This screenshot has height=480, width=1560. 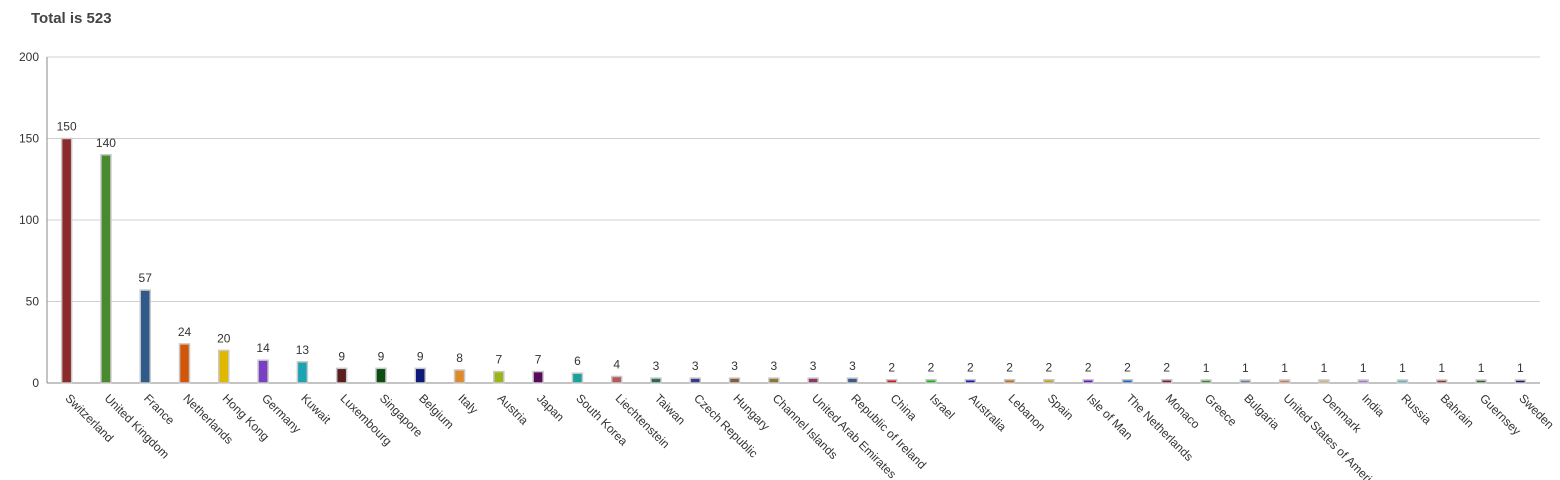 What do you see at coordinates (670, 409) in the screenshot?
I see `x-tick-label: Taiwan` at bounding box center [670, 409].